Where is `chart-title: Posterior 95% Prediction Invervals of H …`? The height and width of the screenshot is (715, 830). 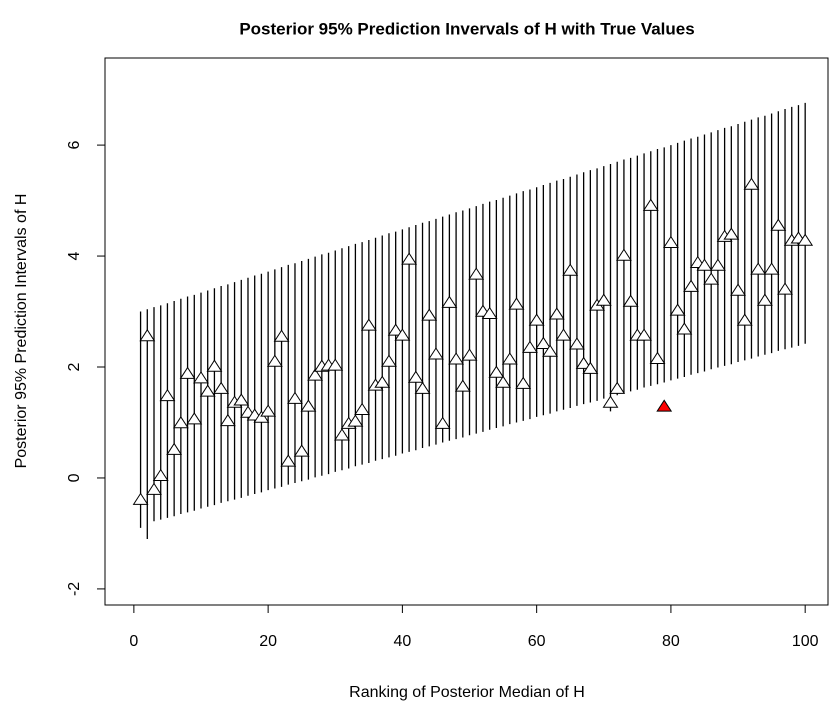 chart-title: Posterior 95% Prediction Invervals of H … is located at coordinates (466, 28).